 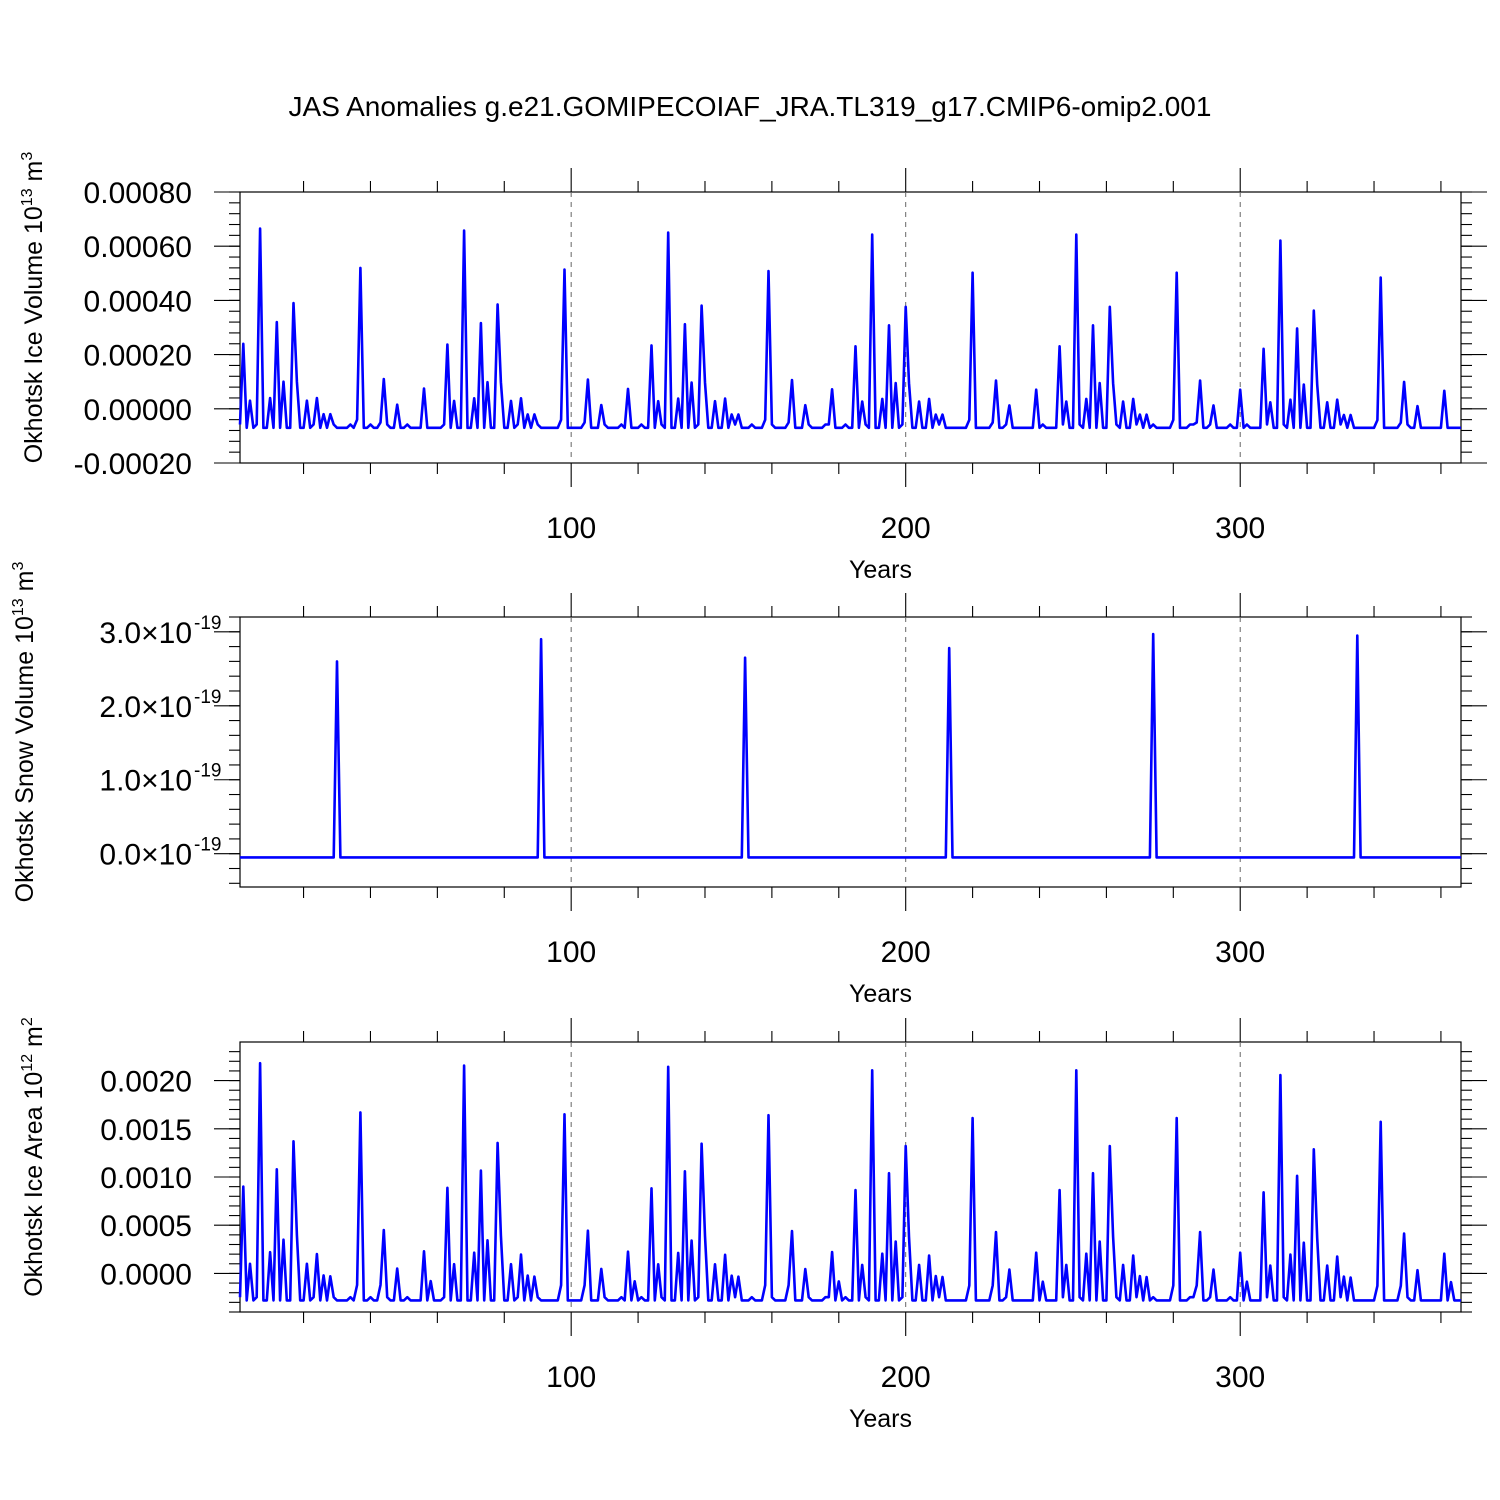 I want to click on y-tick-label: 0.00040, so click(x=138, y=301).